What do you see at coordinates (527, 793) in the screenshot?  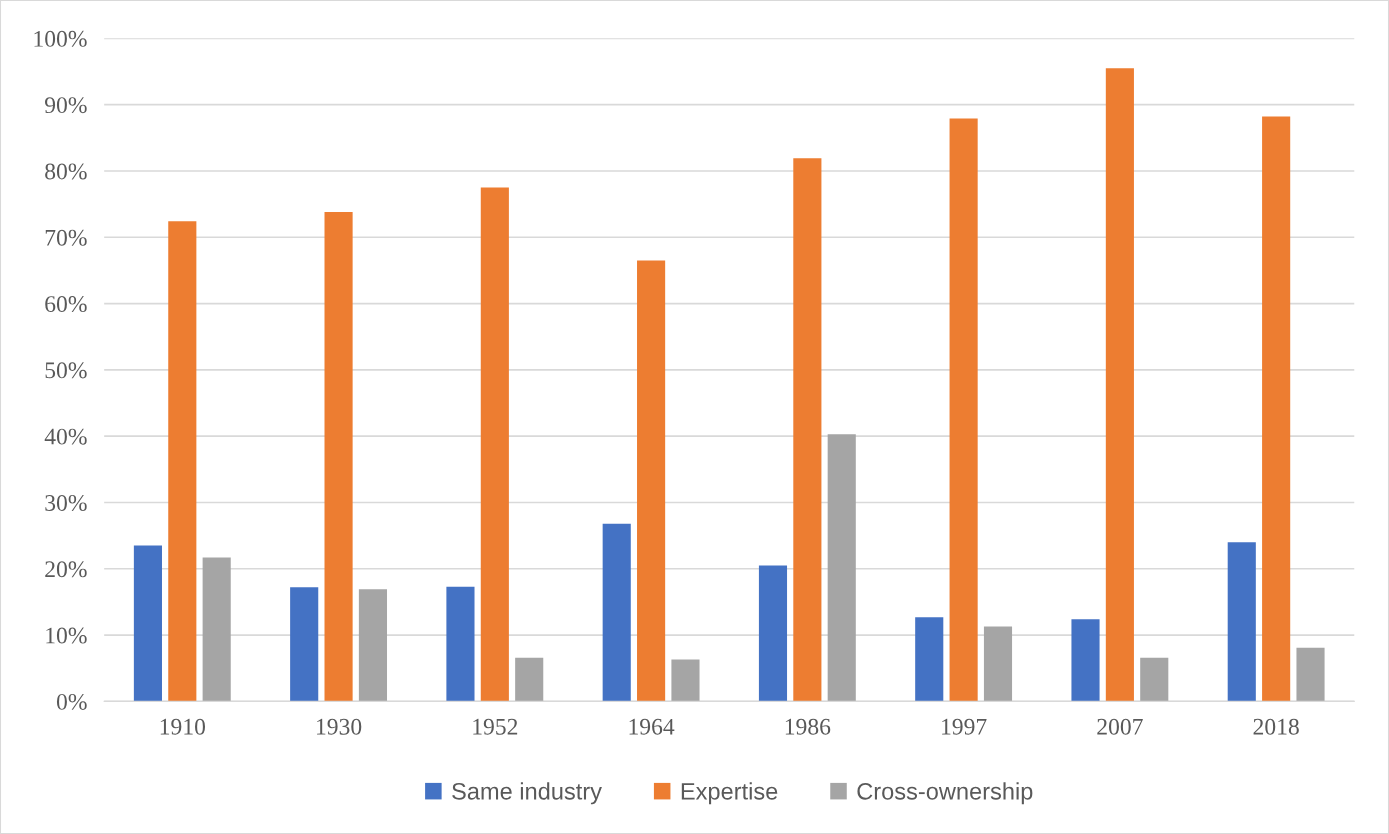 I see `legend-label: Same industry` at bounding box center [527, 793].